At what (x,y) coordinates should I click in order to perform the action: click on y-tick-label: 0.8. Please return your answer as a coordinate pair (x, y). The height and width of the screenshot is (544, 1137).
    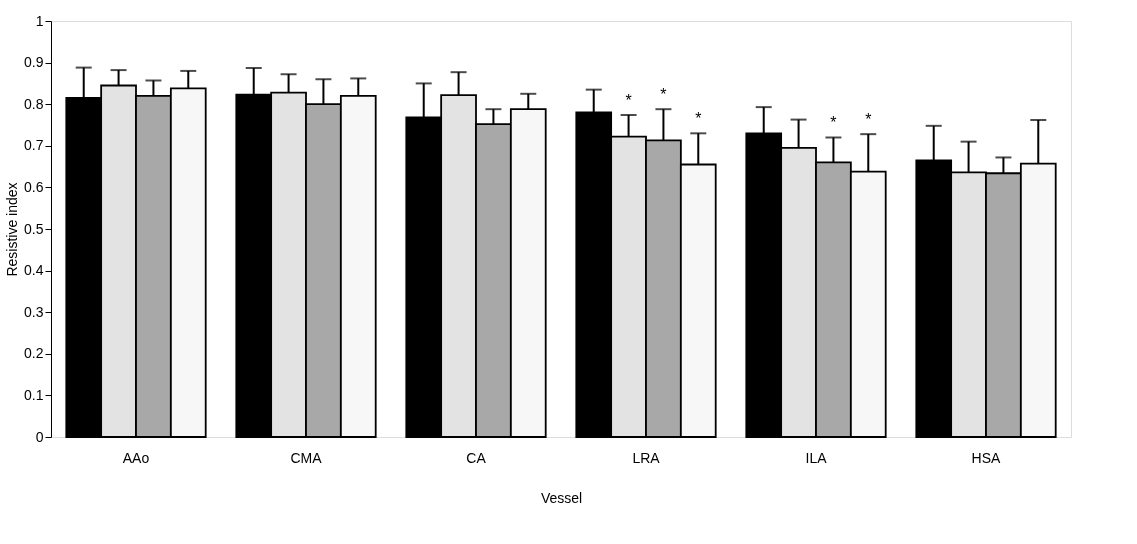
    Looking at the image, I should click on (34, 103).